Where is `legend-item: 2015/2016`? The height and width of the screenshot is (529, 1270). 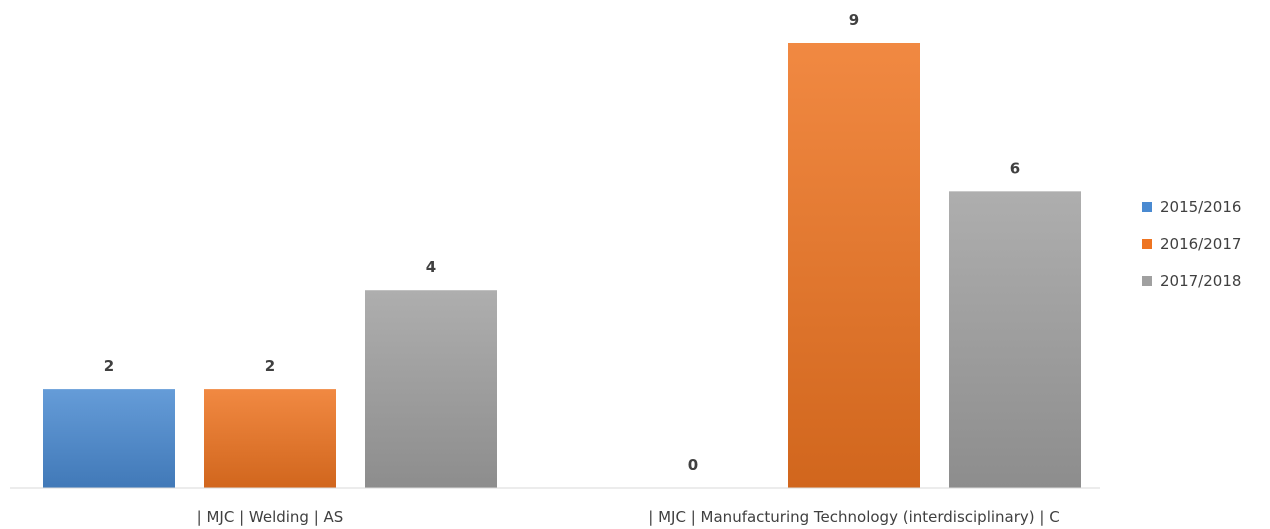 legend-item: 2015/2016 is located at coordinates (1191, 206).